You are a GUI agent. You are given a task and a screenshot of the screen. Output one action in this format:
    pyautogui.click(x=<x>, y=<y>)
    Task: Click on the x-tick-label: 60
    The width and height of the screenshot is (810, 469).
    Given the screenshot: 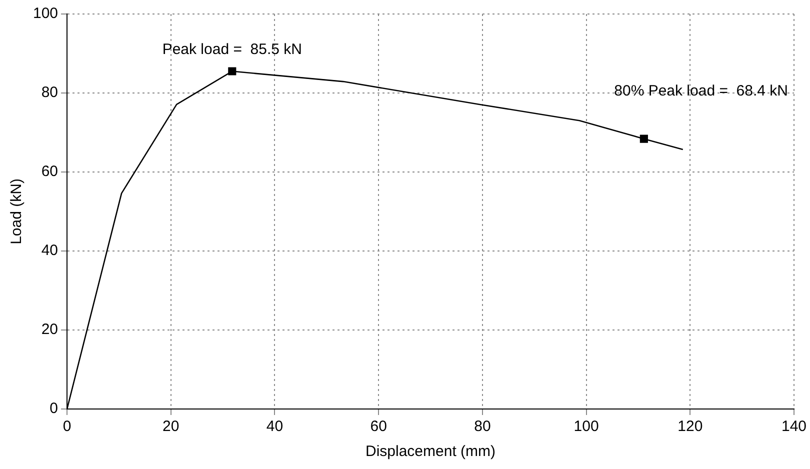 What is the action you would take?
    pyautogui.click(x=378, y=427)
    